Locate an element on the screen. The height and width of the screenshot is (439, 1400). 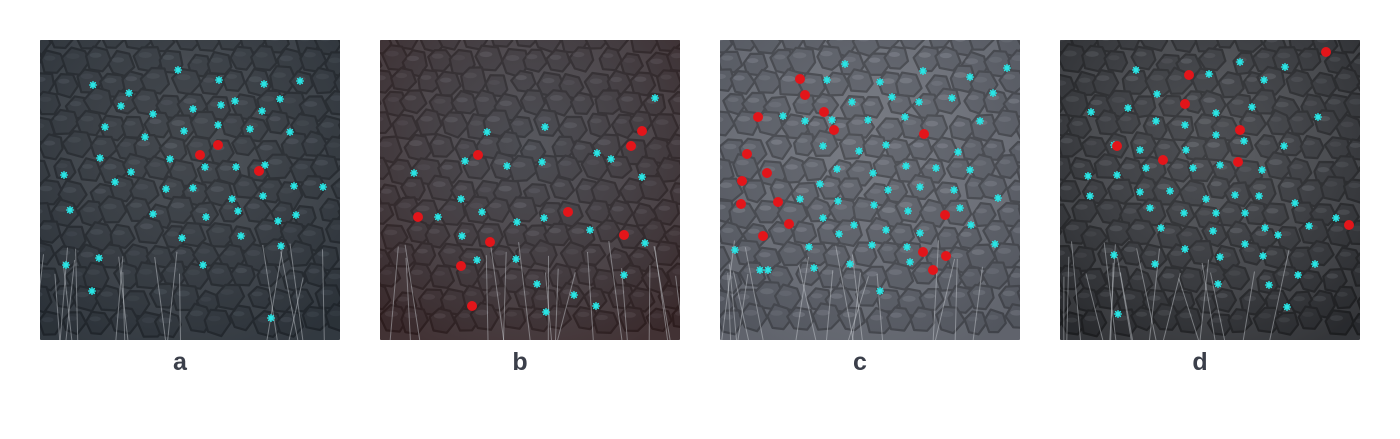
panel-label-a: a is located at coordinates (180, 362).